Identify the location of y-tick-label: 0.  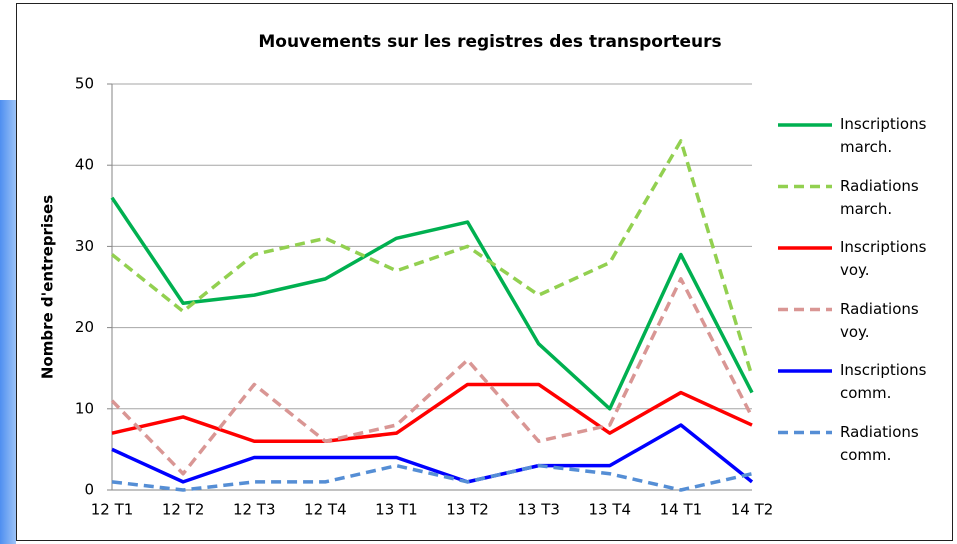
(89, 490).